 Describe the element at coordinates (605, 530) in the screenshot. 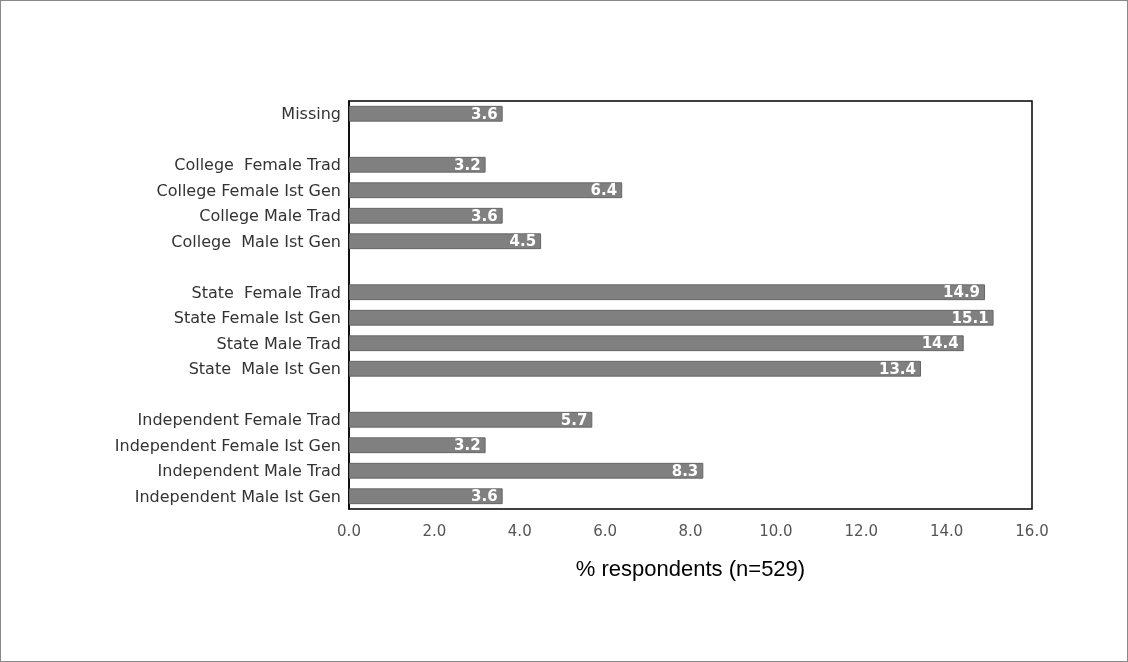

I see `x-tick-label: 6.0` at that location.